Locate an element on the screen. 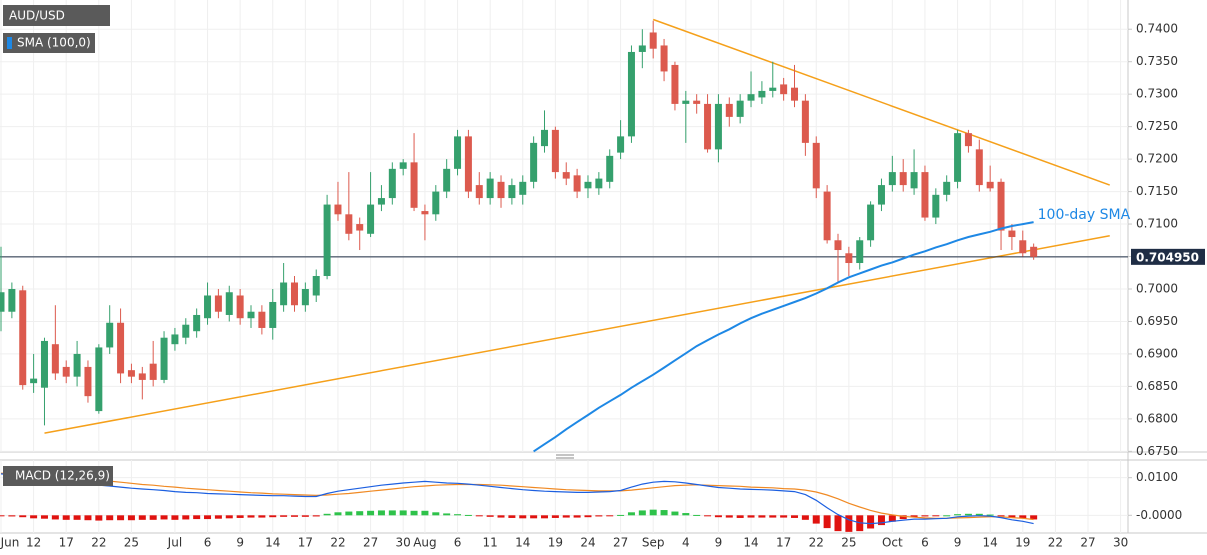  y-tick-label: 0.6950 is located at coordinates (1157, 321).